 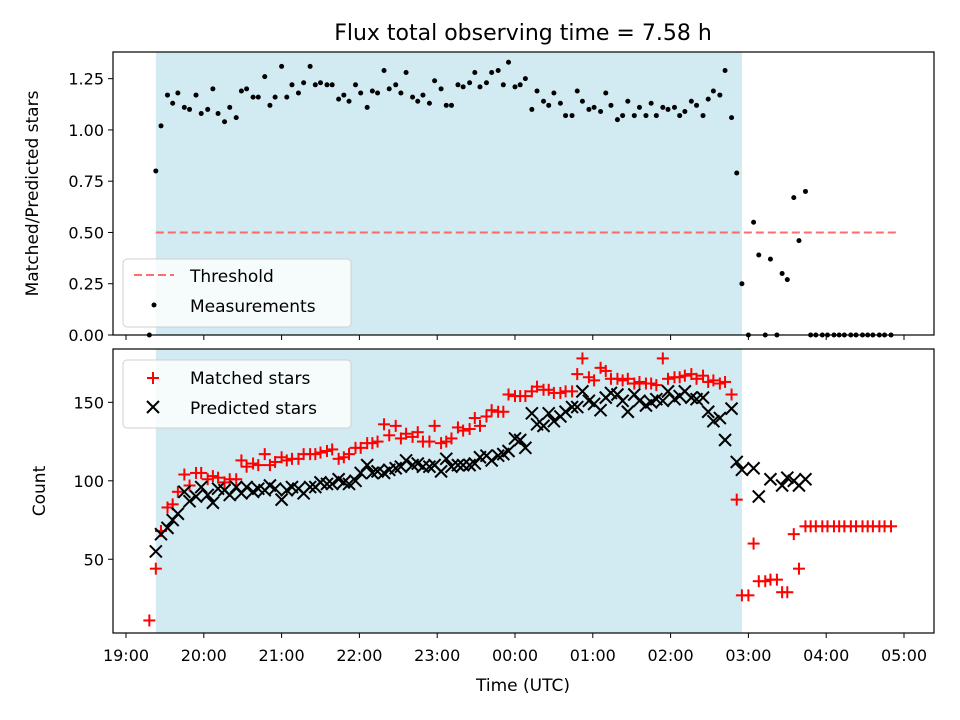 I want to click on legend-matched-swatch, so click(x=153, y=378).